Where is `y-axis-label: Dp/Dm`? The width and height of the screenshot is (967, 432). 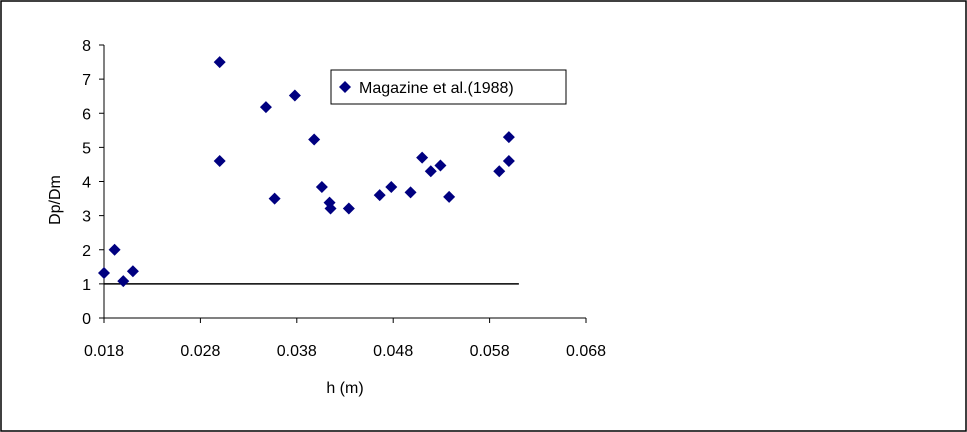
y-axis-label: Dp/Dm is located at coordinates (55, 200).